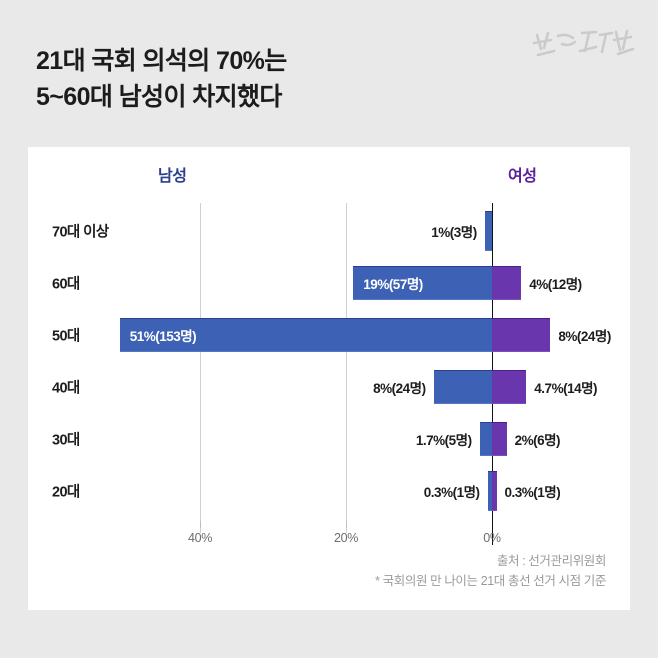 The image size is (658, 658). Describe the element at coordinates (161, 79) in the screenshot. I see `page-title: 21대 국회 의석의 70%는 5~60대 남성이 차지했다` at that location.